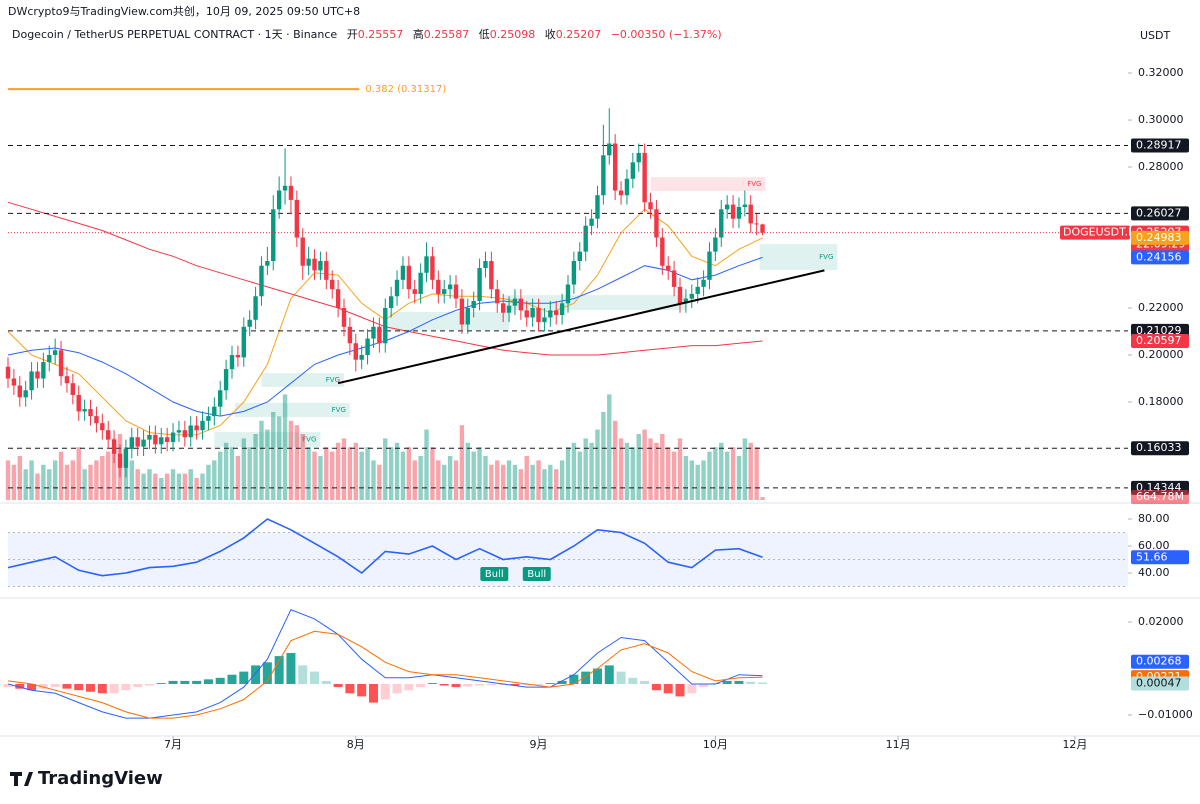 This screenshot has height=804, width=1200. I want to click on level-tag: 0.26027, so click(1159, 212).